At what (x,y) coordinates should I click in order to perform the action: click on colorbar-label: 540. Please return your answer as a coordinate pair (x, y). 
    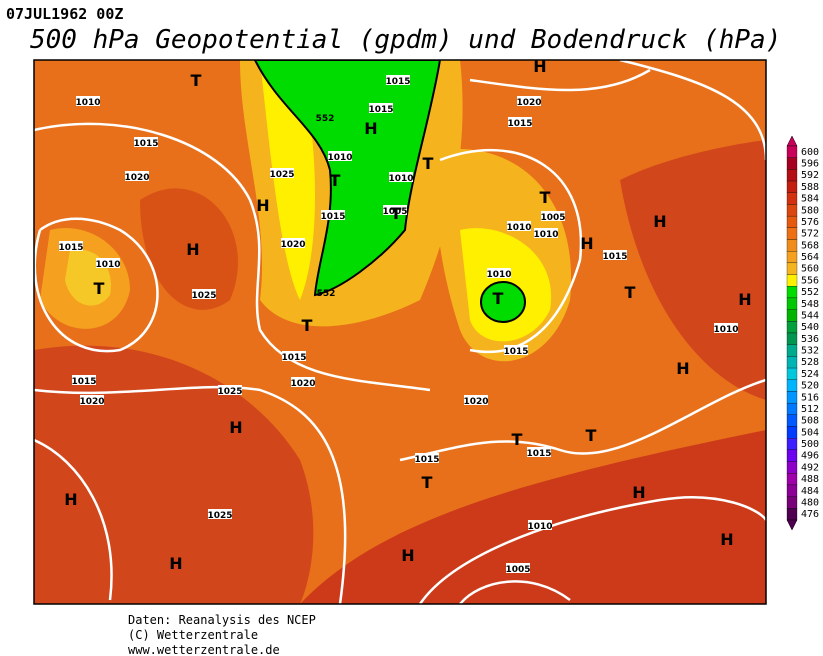
    Looking at the image, I should click on (810, 327).